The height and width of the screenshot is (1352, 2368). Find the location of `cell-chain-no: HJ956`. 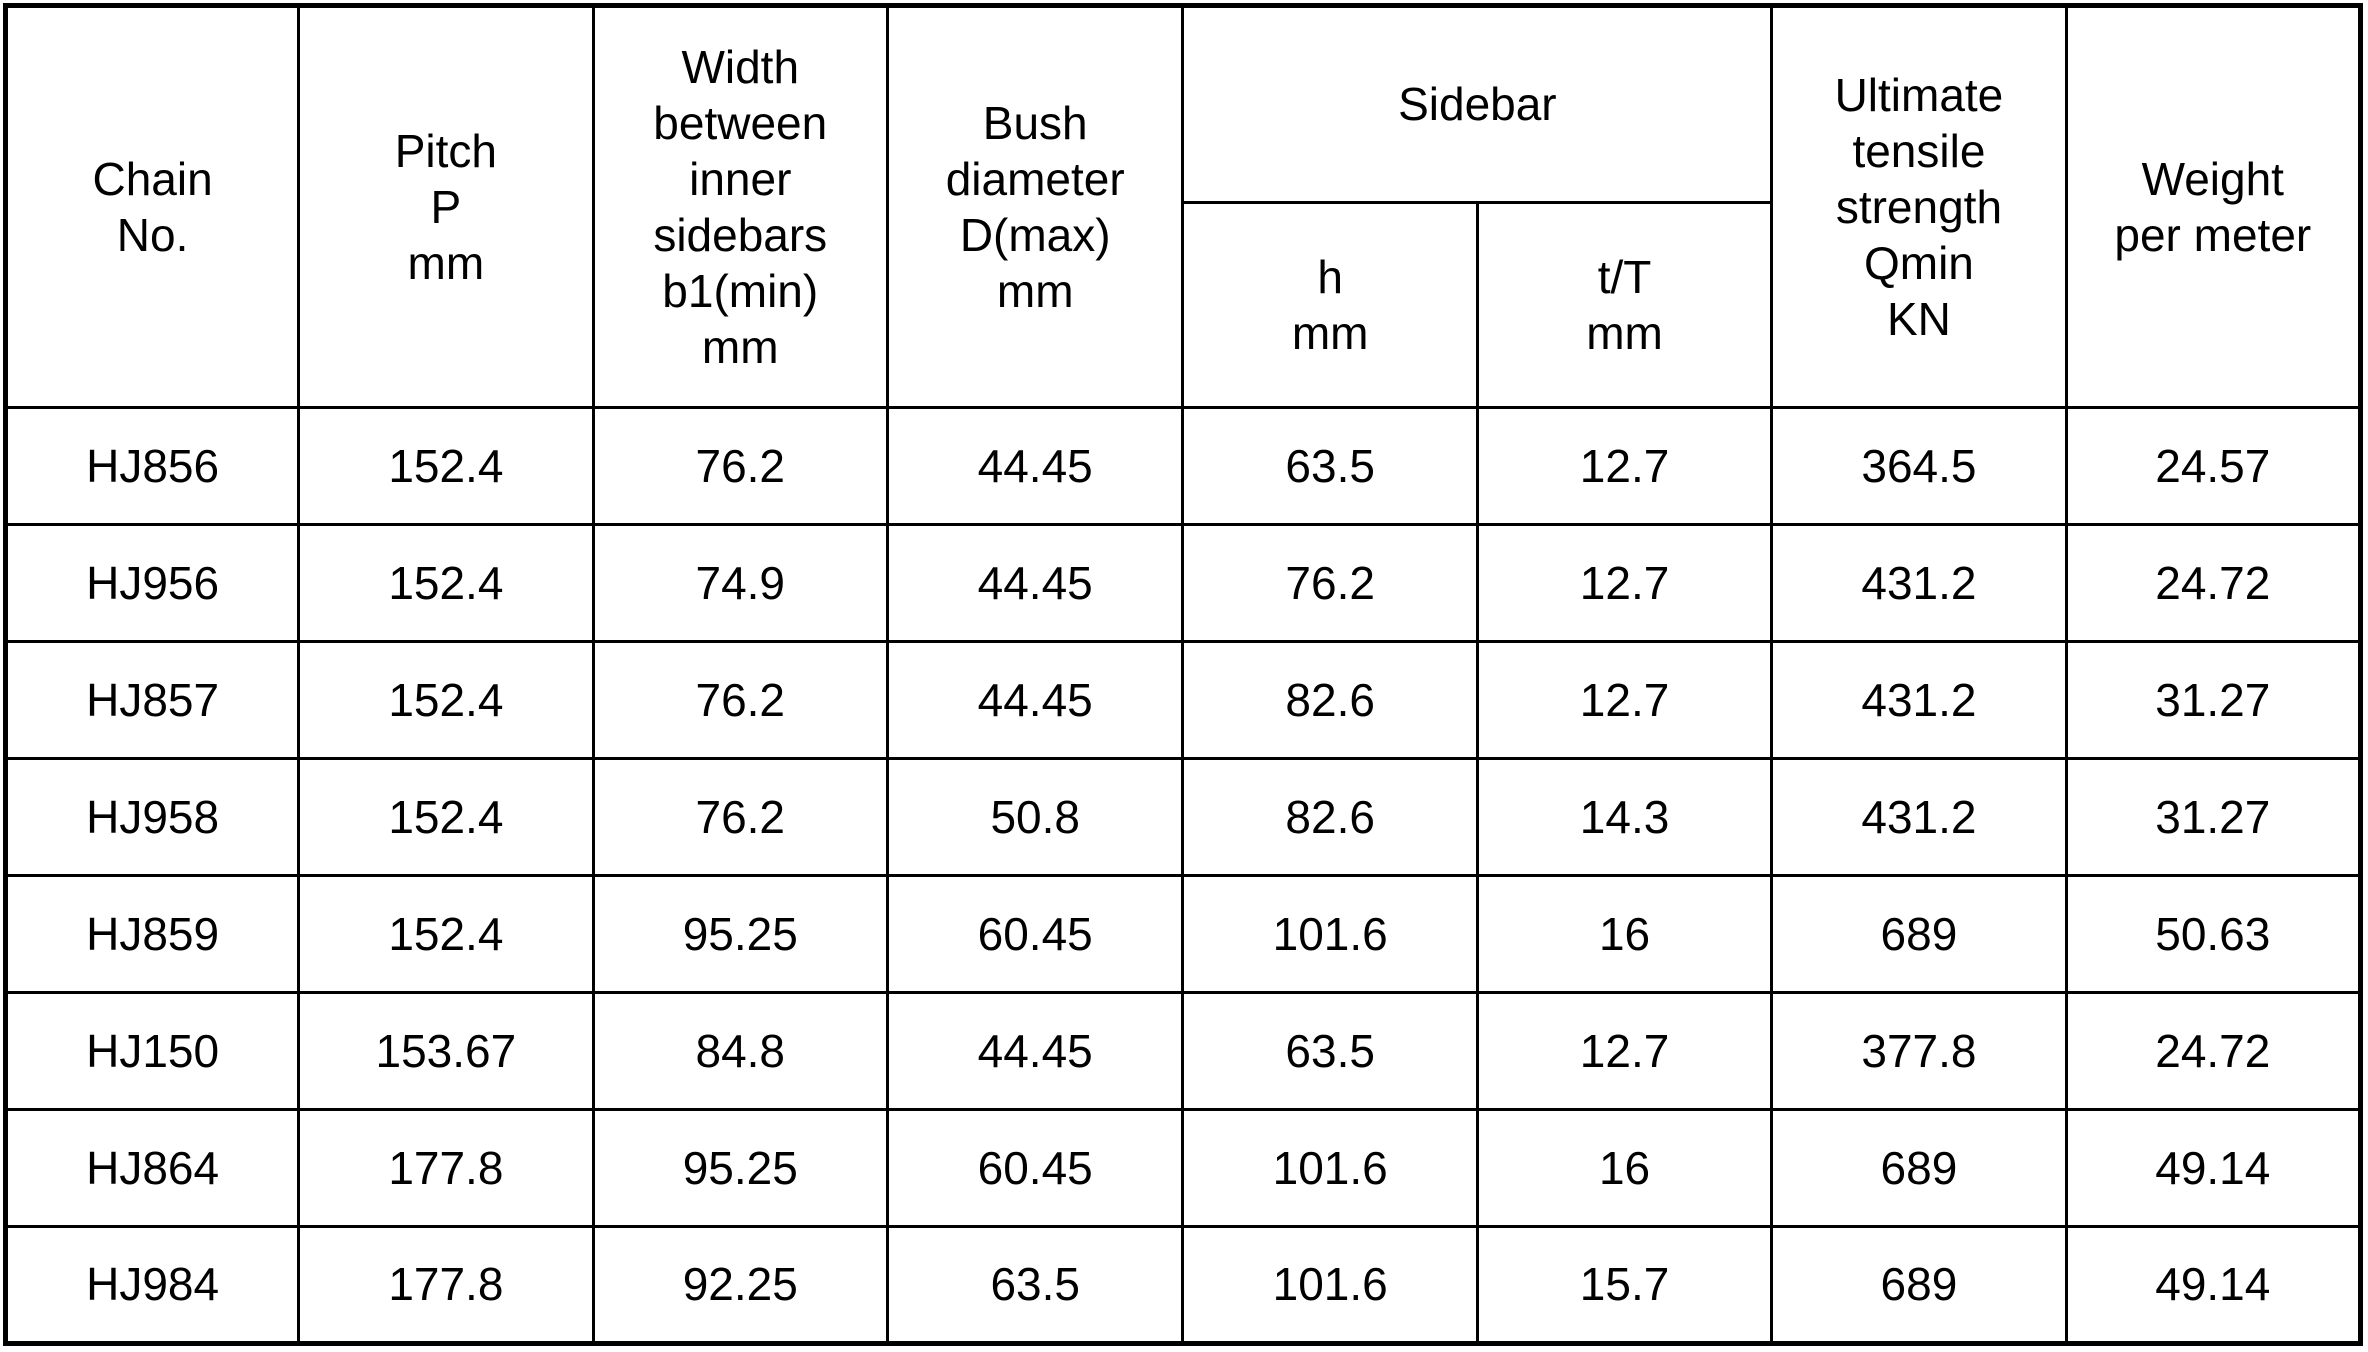

cell-chain-no: HJ956 is located at coordinates (152, 583).